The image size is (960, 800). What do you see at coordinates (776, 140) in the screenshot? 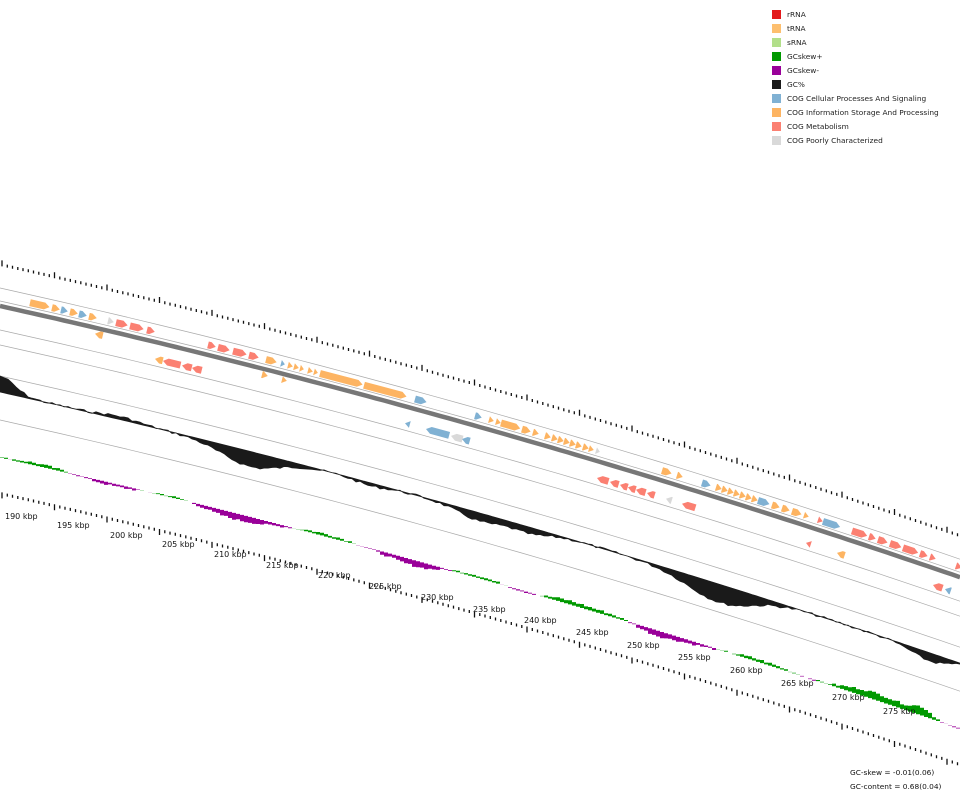
I see `legend-swatch-cog-poorly` at bounding box center [776, 140].